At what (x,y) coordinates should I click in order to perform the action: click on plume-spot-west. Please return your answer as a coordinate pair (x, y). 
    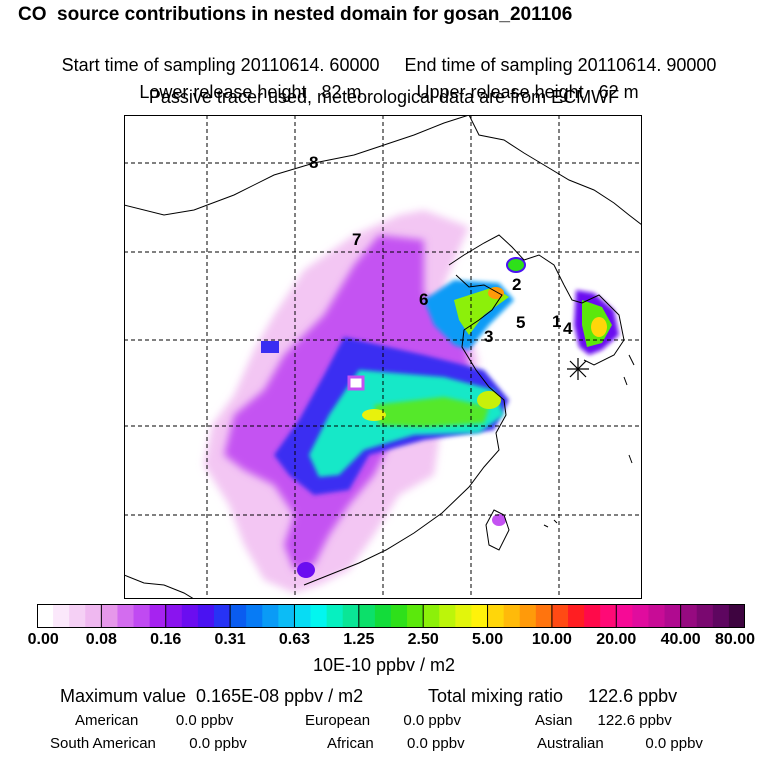
    Looking at the image, I should click on (270, 347).